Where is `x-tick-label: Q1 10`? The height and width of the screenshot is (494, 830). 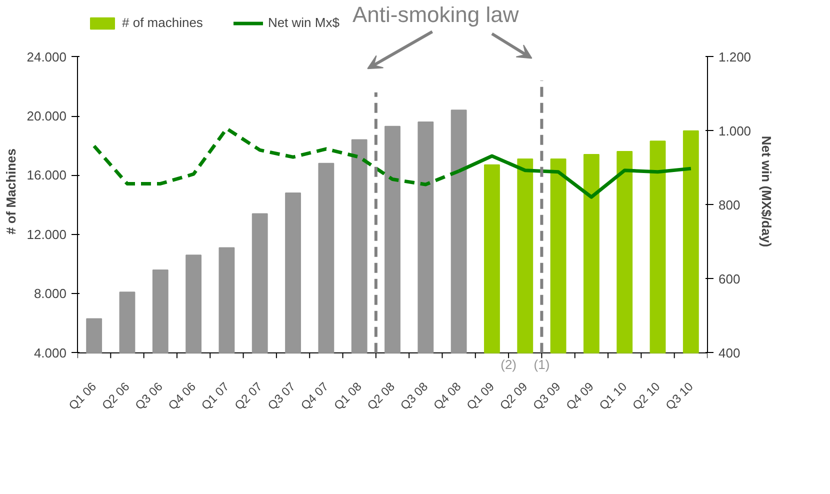
x-tick-label: Q1 10 is located at coordinates (613, 396).